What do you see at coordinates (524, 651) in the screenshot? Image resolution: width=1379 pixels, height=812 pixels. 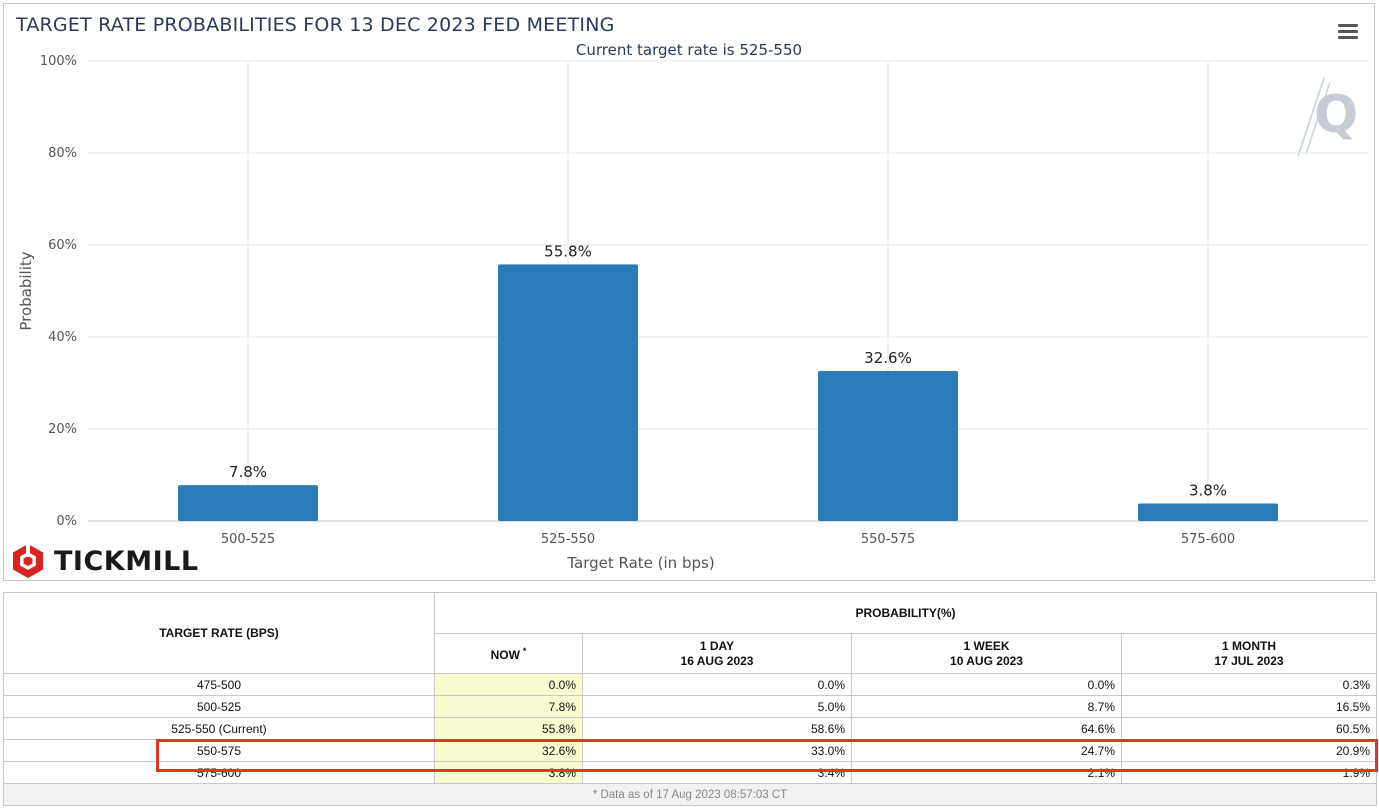 I see `asterisk-mark: *` at bounding box center [524, 651].